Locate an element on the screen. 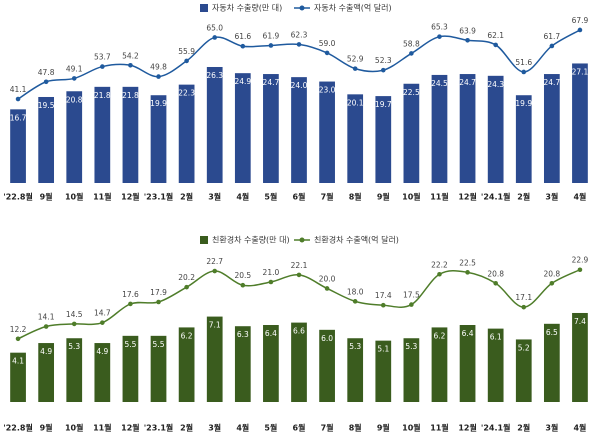 This screenshot has height=437, width=600. line-value-label: 55.9 is located at coordinates (186, 51).